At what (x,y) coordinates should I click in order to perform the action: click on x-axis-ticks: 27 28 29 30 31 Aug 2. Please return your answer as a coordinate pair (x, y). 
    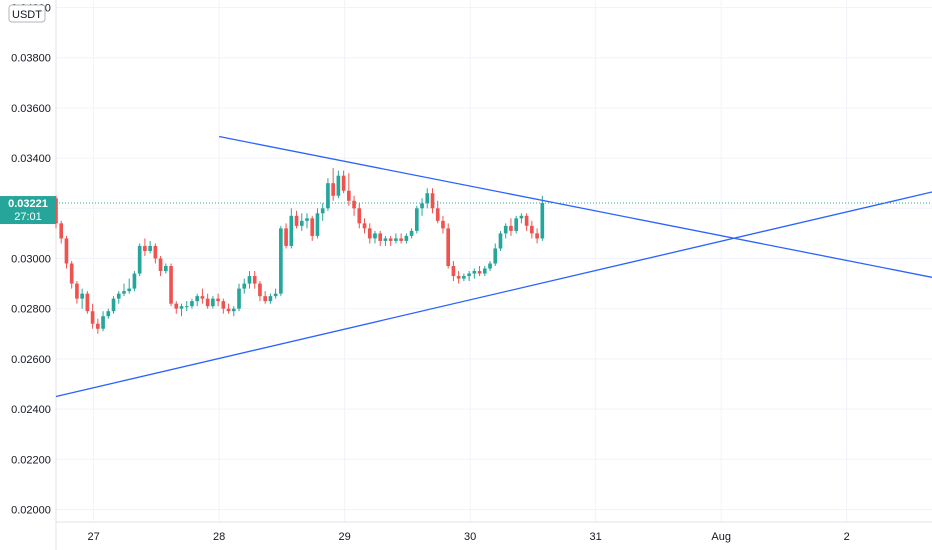
    Looking at the image, I should click on (469, 537).